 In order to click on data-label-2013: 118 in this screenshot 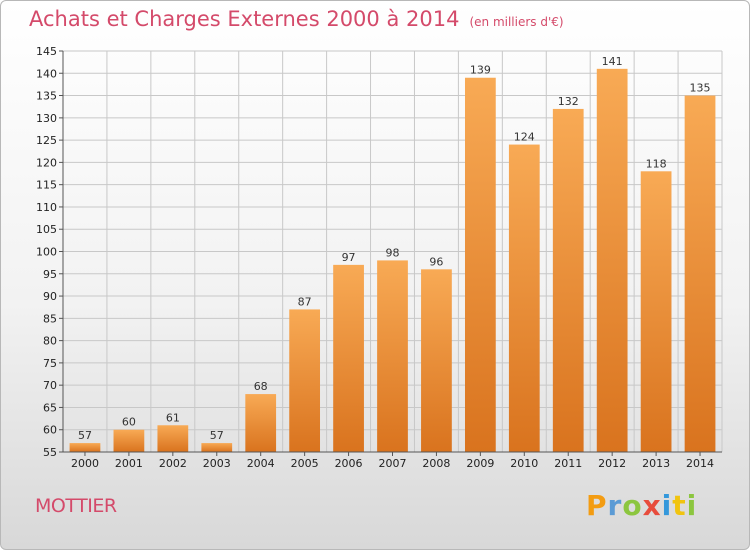, I will do `click(656, 163)`.